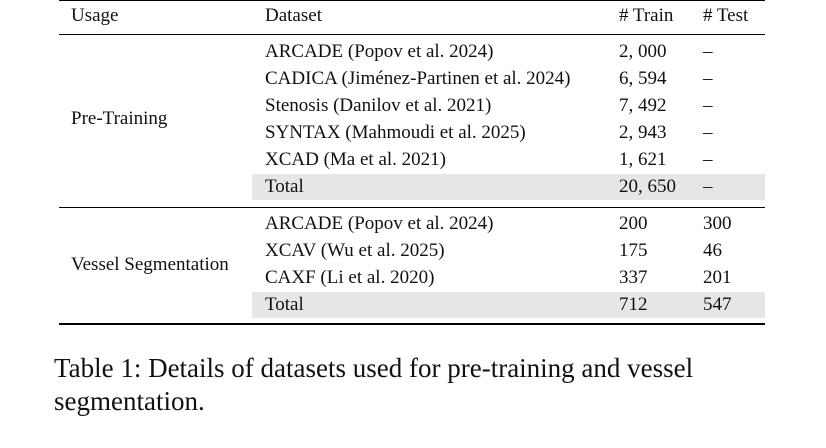 The image size is (826, 448). What do you see at coordinates (646, 15) in the screenshot?
I see `header-train: # Train` at bounding box center [646, 15].